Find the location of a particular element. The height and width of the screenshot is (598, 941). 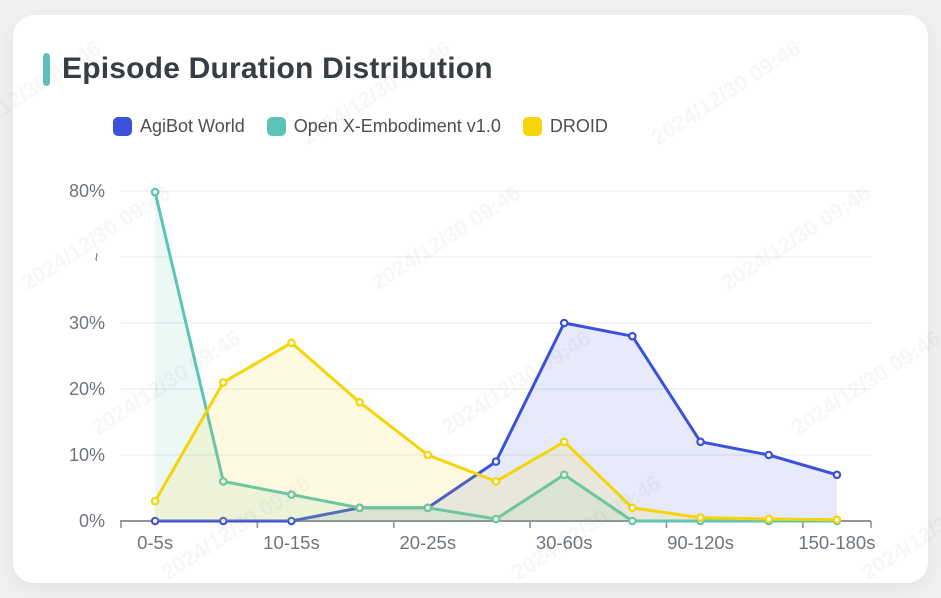

legend-label: DROID is located at coordinates (578, 126).